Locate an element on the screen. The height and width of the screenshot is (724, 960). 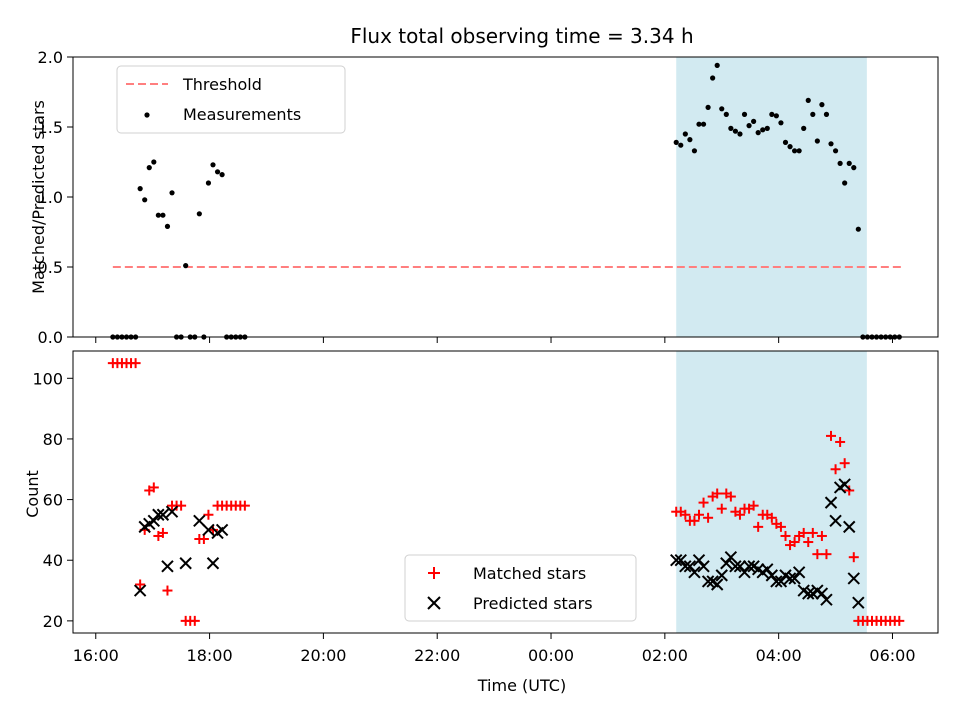
ratio-y-ticks: 0.0 0.5 1.0 1.5 2.0 is located at coordinates (55, 197).